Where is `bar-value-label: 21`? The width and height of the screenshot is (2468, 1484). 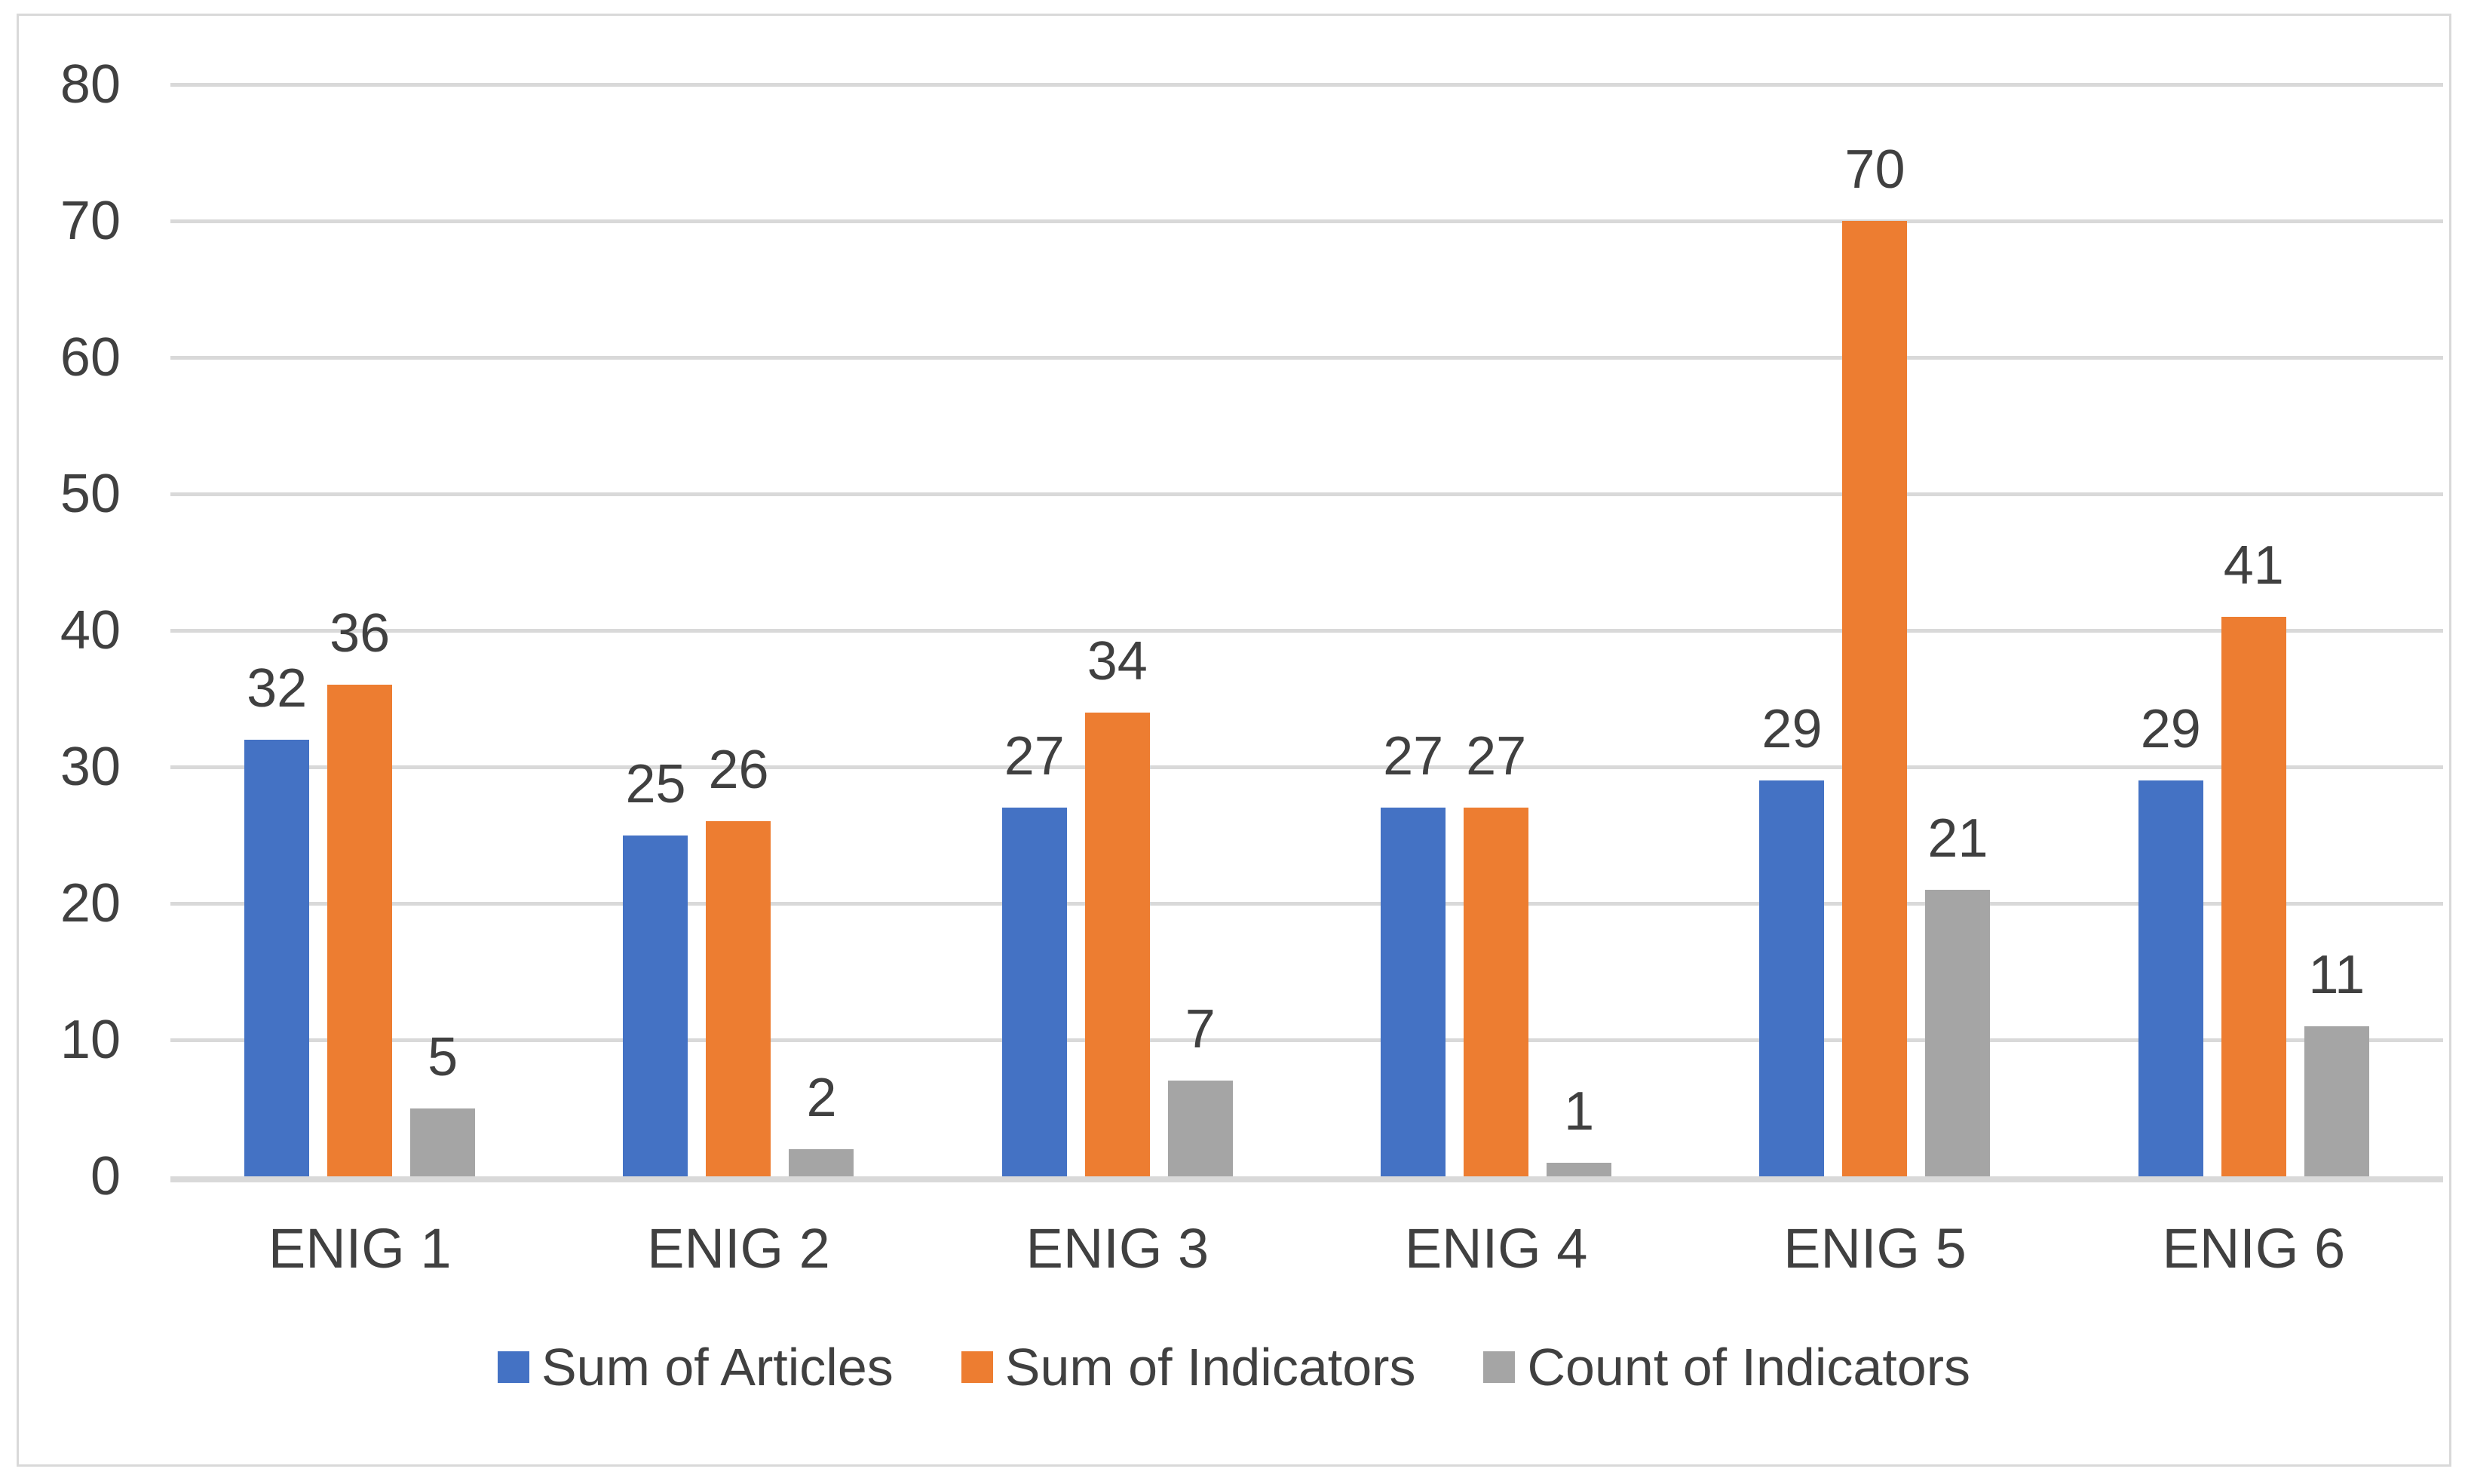 bar-value-label: 21 is located at coordinates (1957, 838).